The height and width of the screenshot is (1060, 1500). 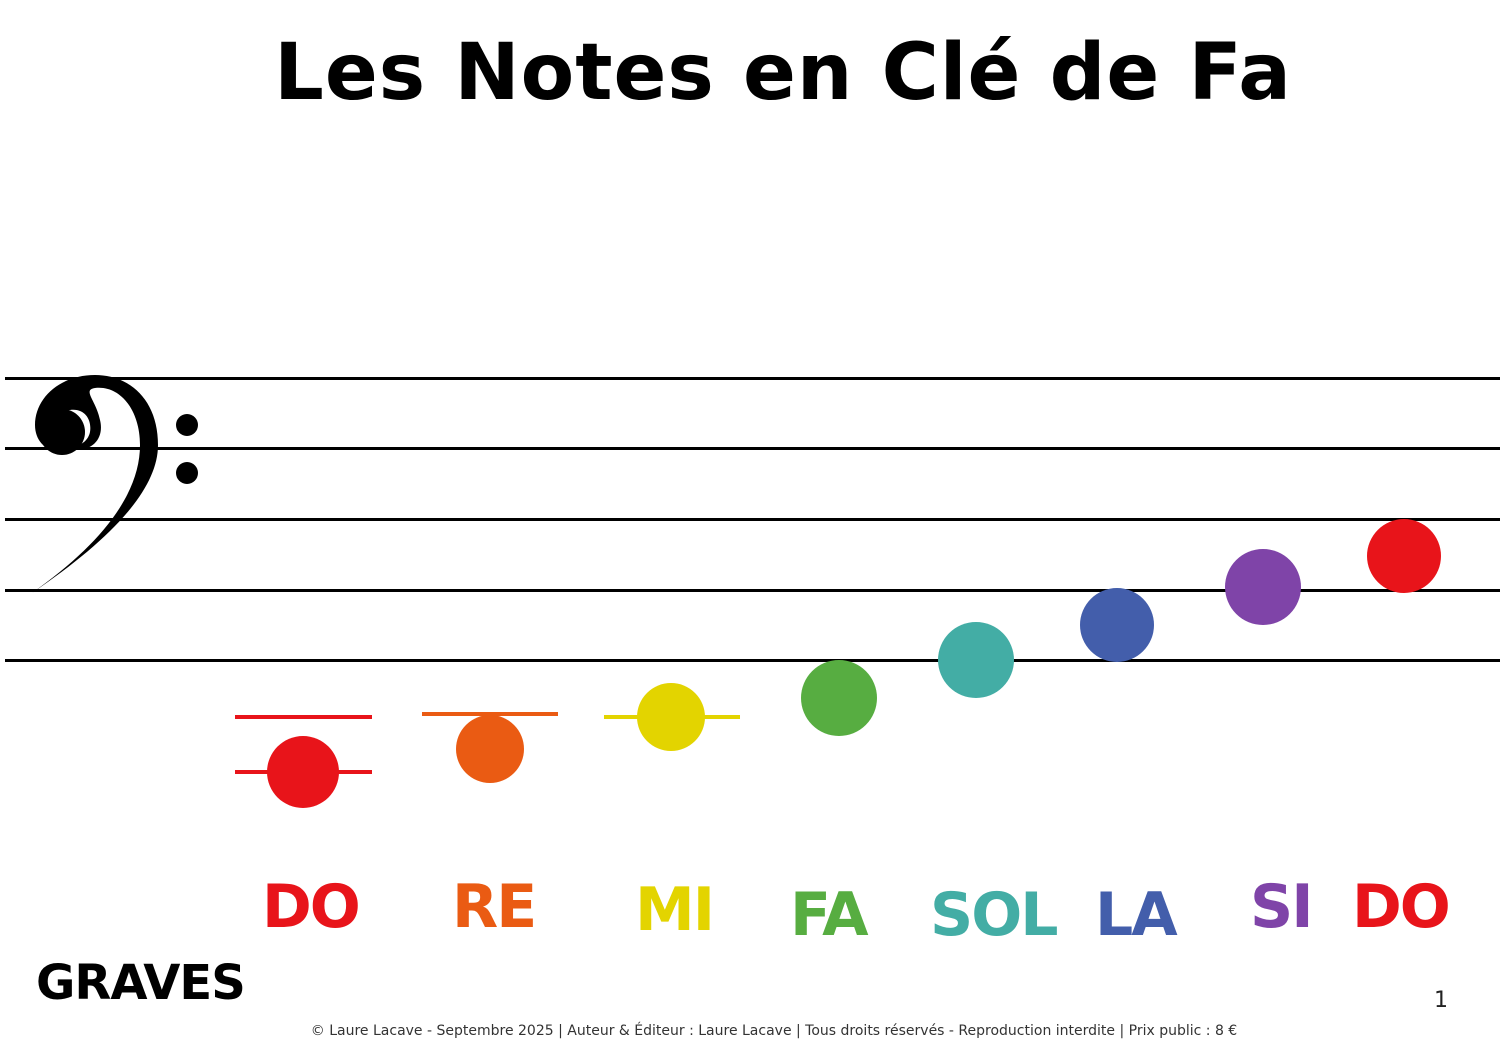 I want to click on note-label: RE, so click(x=494, y=907).